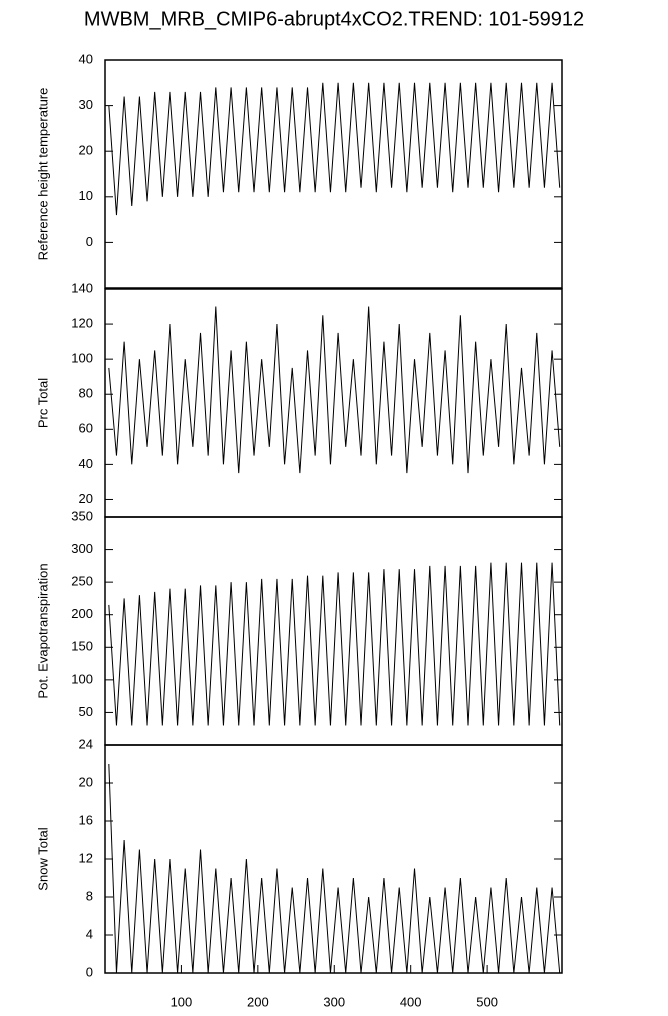 This screenshot has width=668, height=1016. I want to click on y-tick-label: 10, so click(86, 195).